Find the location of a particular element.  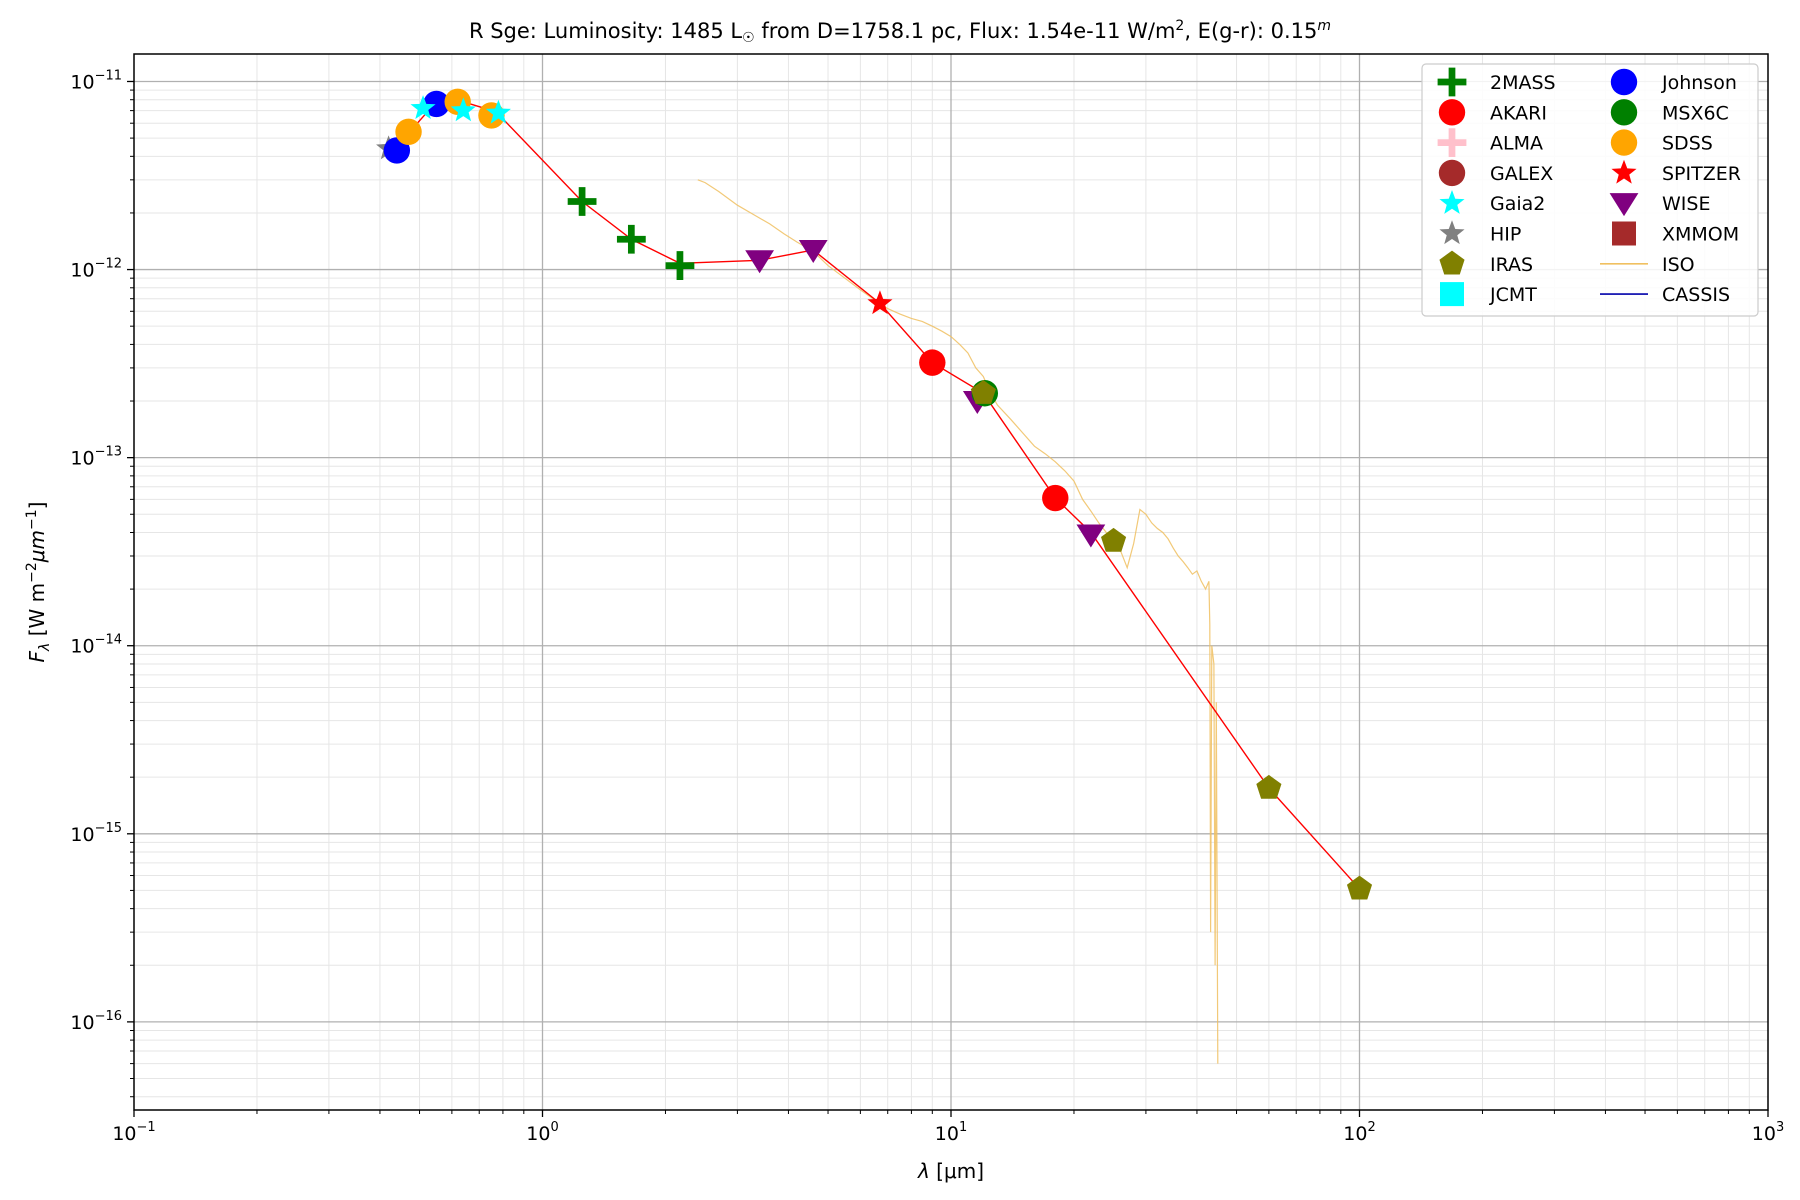

legend-item-akari: AKARI is located at coordinates (1492, 112).